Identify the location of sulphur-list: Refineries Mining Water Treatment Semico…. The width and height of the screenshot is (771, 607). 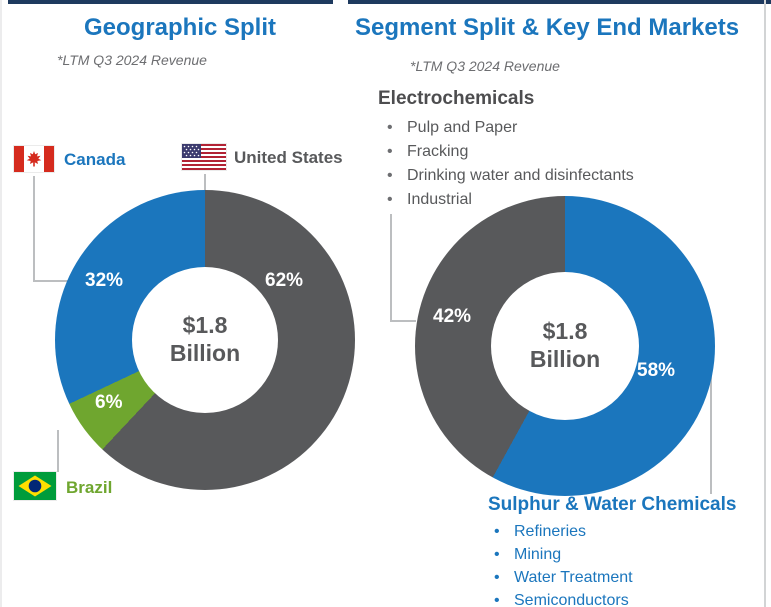
(561, 563).